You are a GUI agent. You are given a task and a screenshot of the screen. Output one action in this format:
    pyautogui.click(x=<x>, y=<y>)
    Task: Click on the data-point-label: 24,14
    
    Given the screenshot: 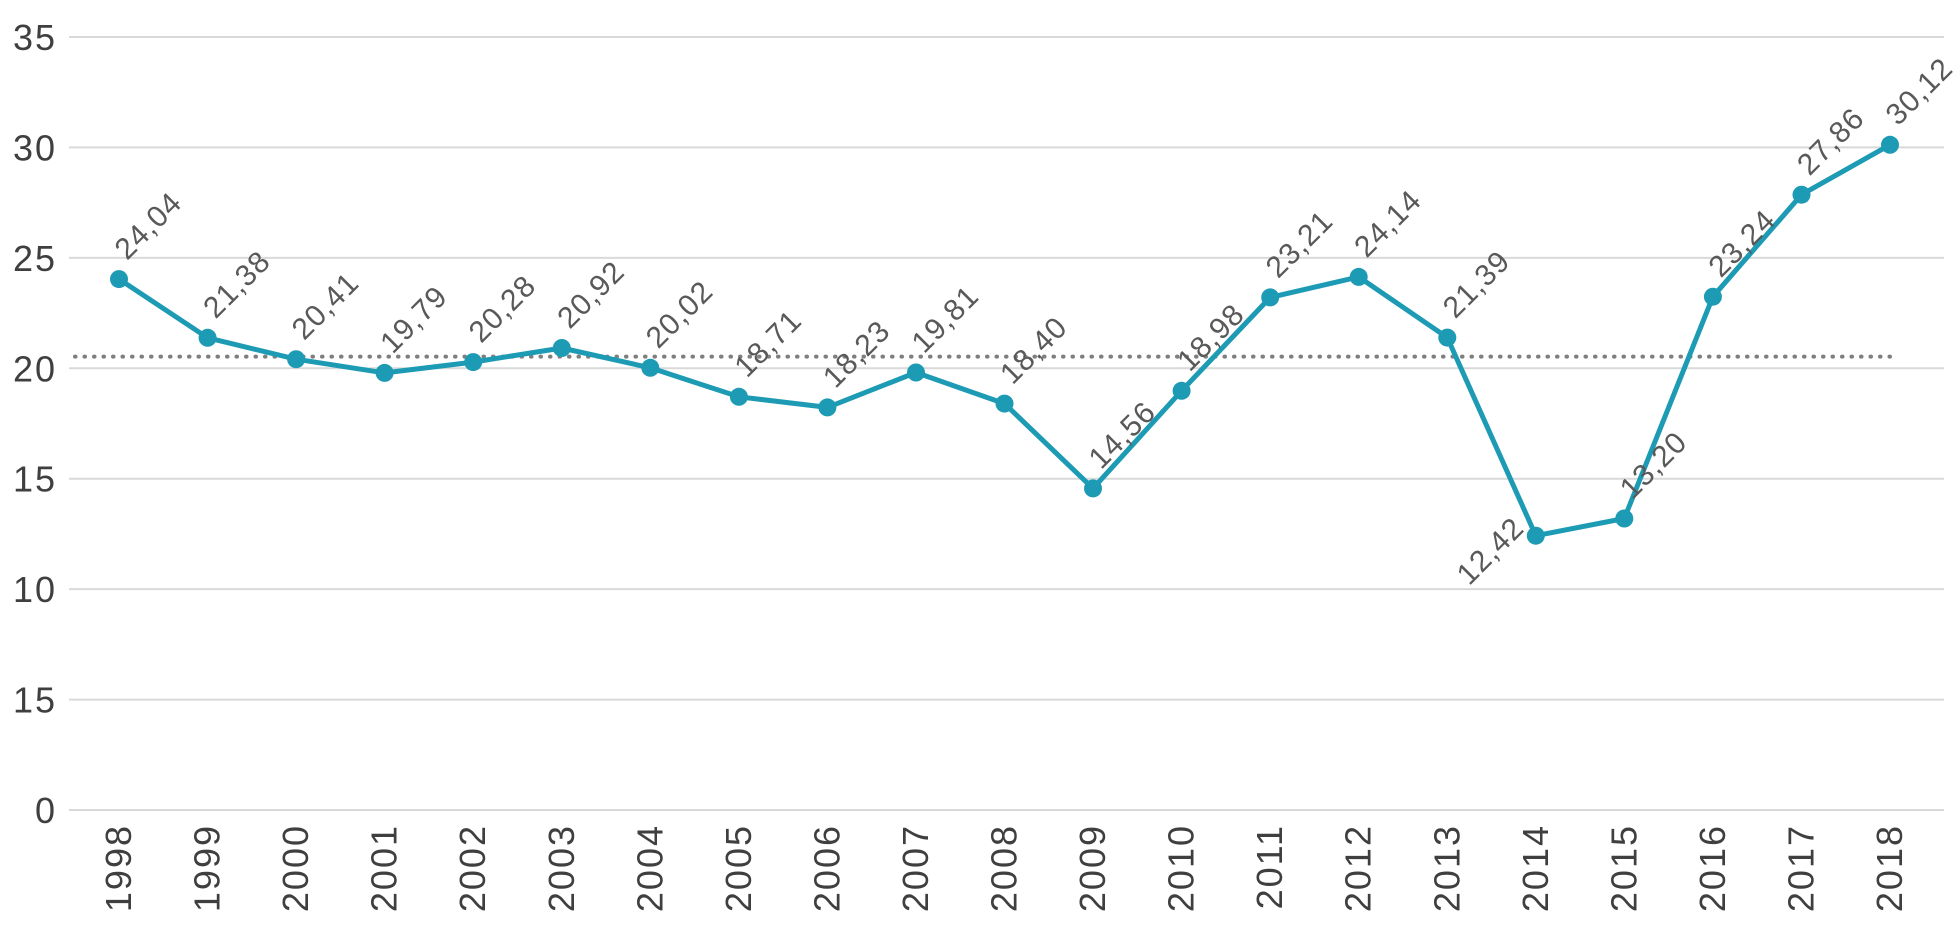 What is the action you would take?
    pyautogui.click(x=1388, y=224)
    